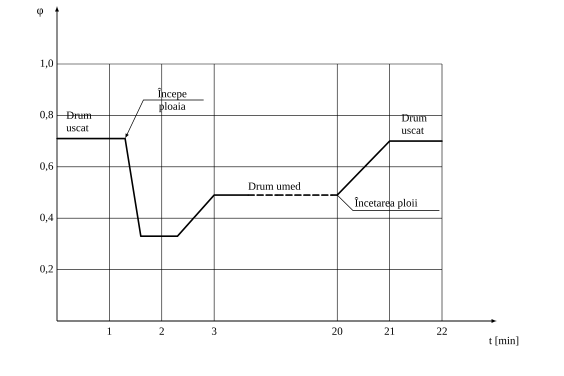 This screenshot has width=564, height=376. I want to click on annotation: Drum umed, so click(274, 186).